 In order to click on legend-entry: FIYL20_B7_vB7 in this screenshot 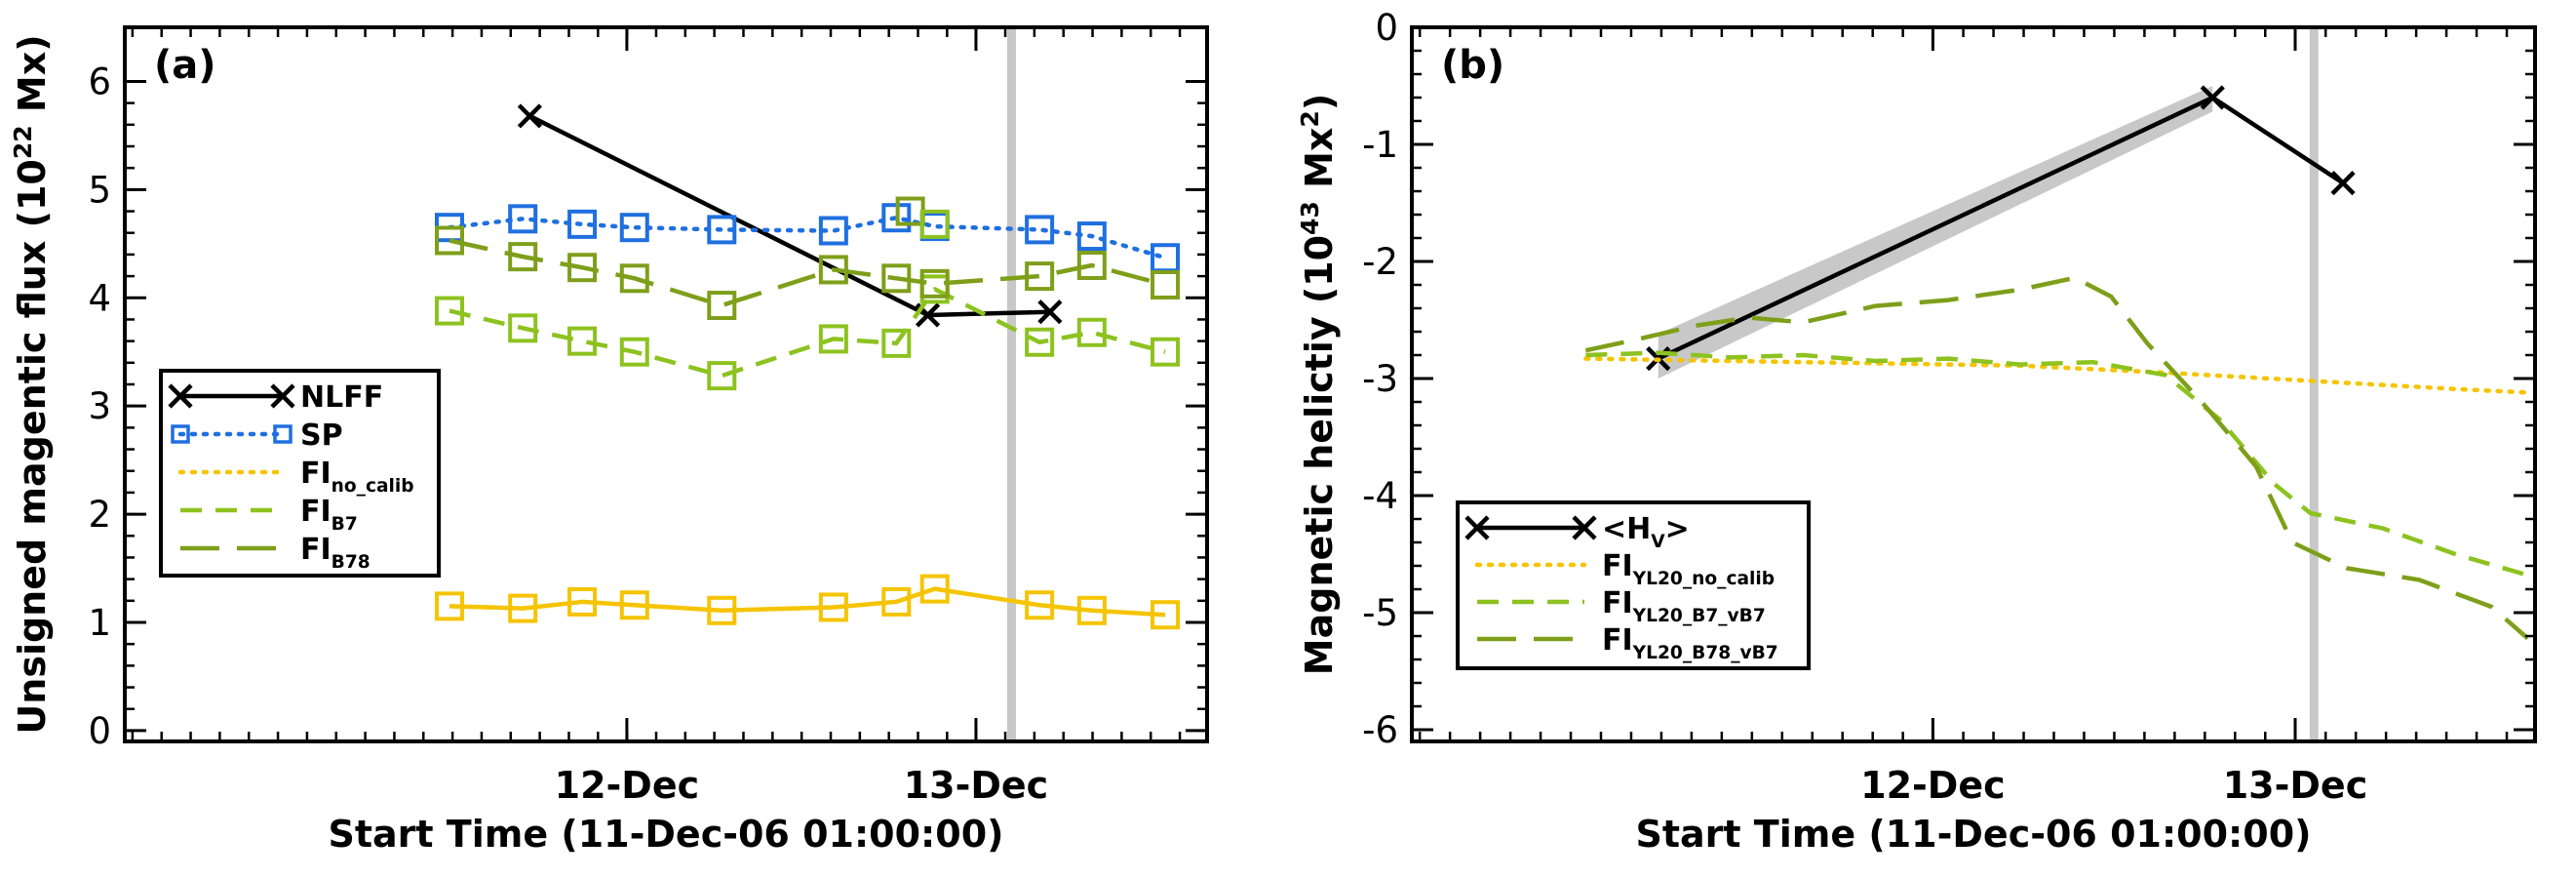, I will do `click(1621, 606)`.